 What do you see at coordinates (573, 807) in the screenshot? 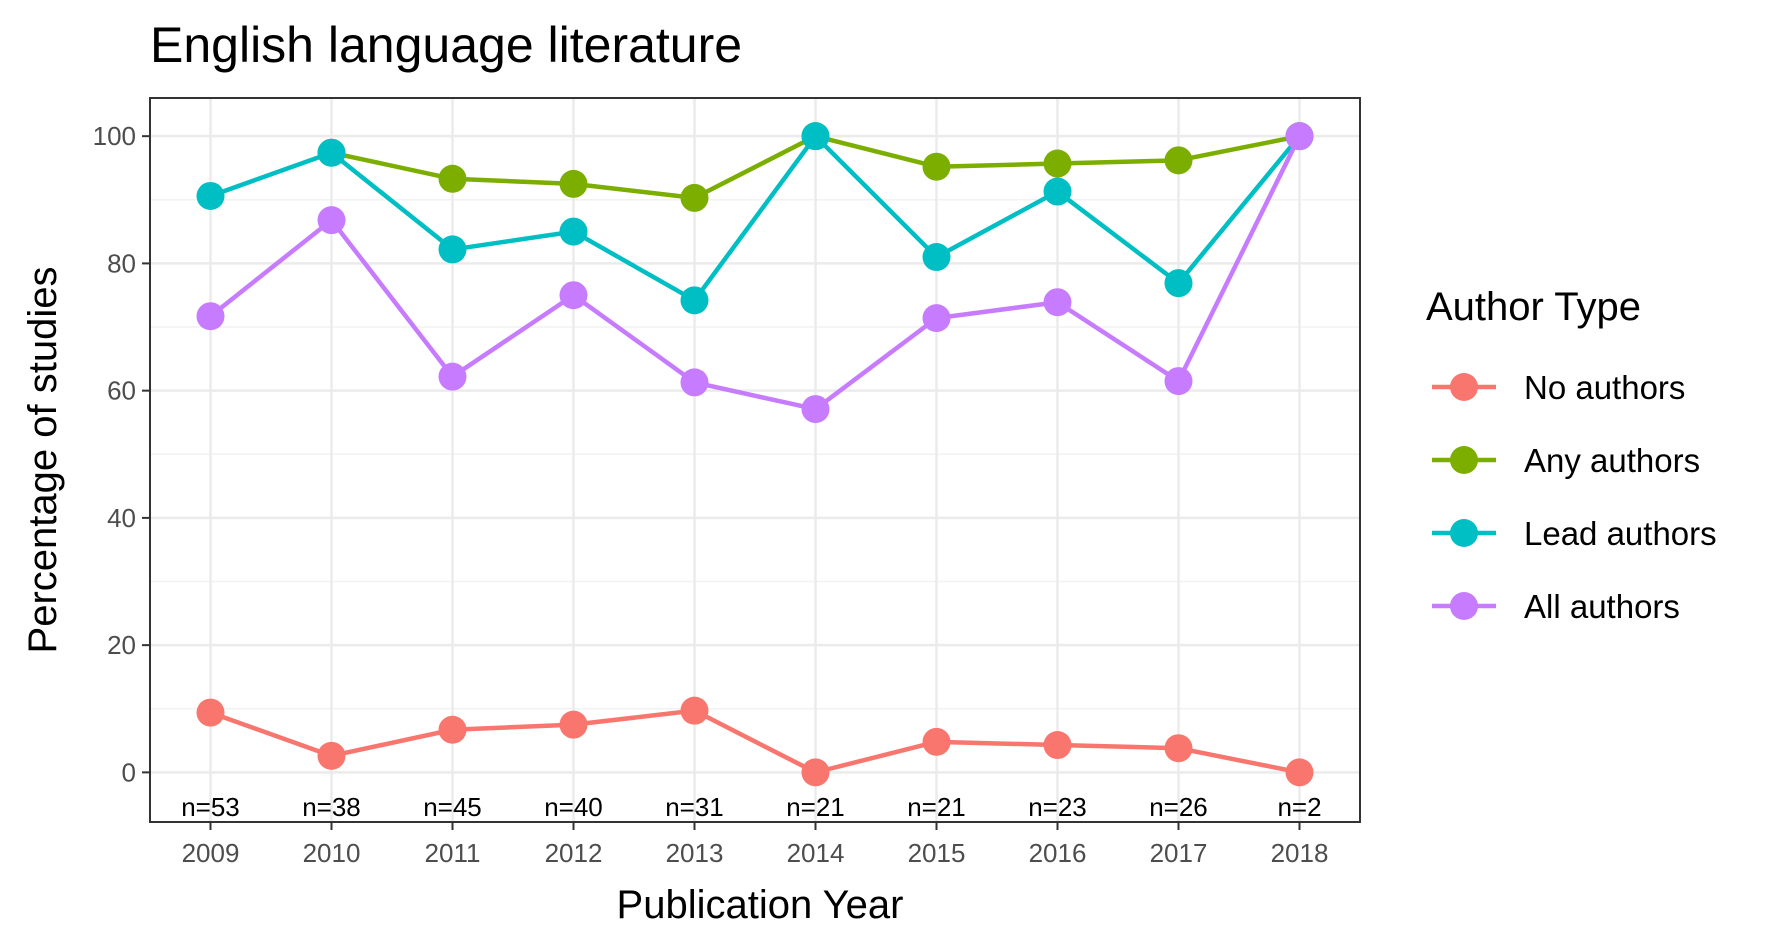
I see `n-label: n=40` at bounding box center [573, 807].